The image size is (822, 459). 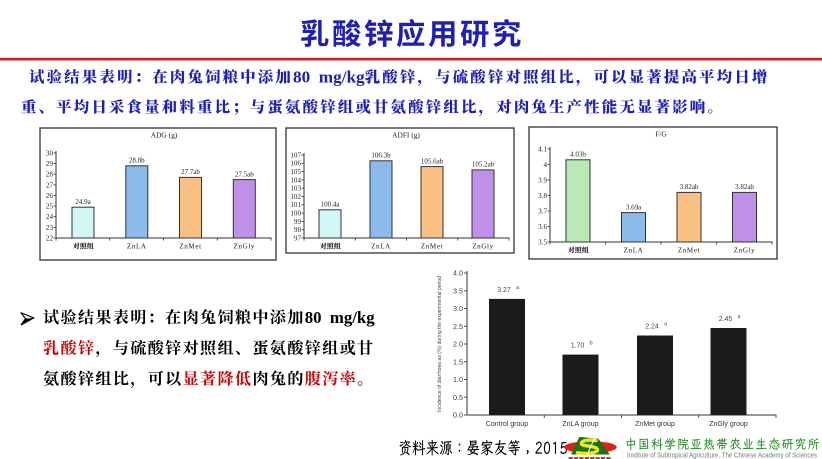 What do you see at coordinates (295, 180) in the screenshot?
I see `svg-text: 104` at bounding box center [295, 180].